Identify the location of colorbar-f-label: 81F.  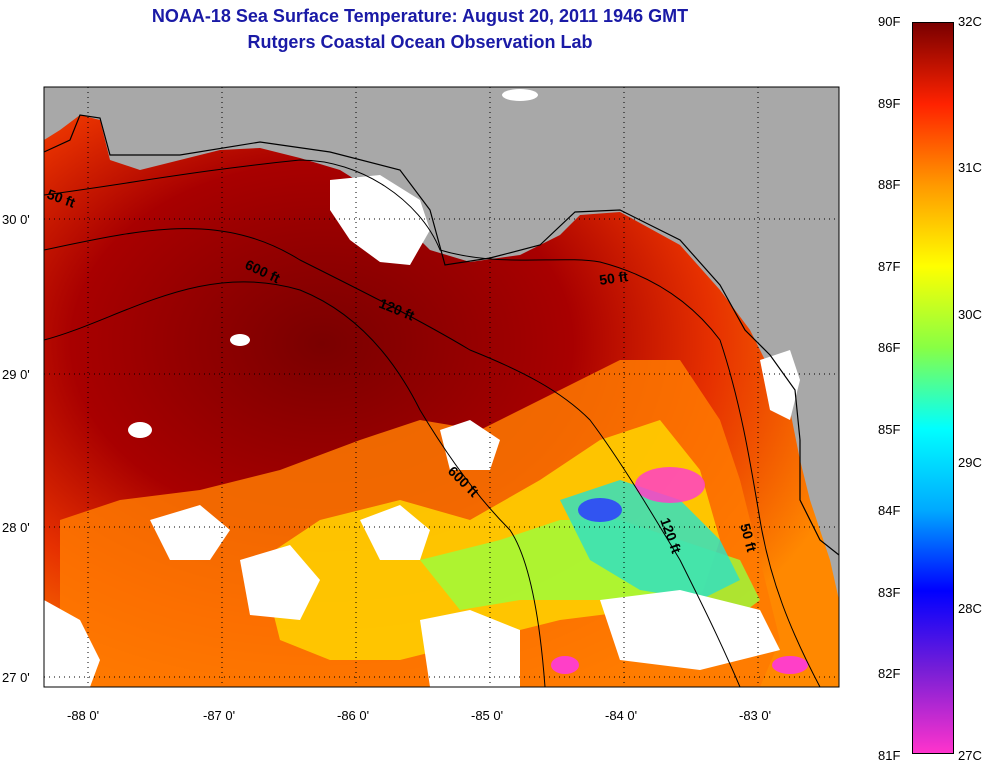
(889, 755).